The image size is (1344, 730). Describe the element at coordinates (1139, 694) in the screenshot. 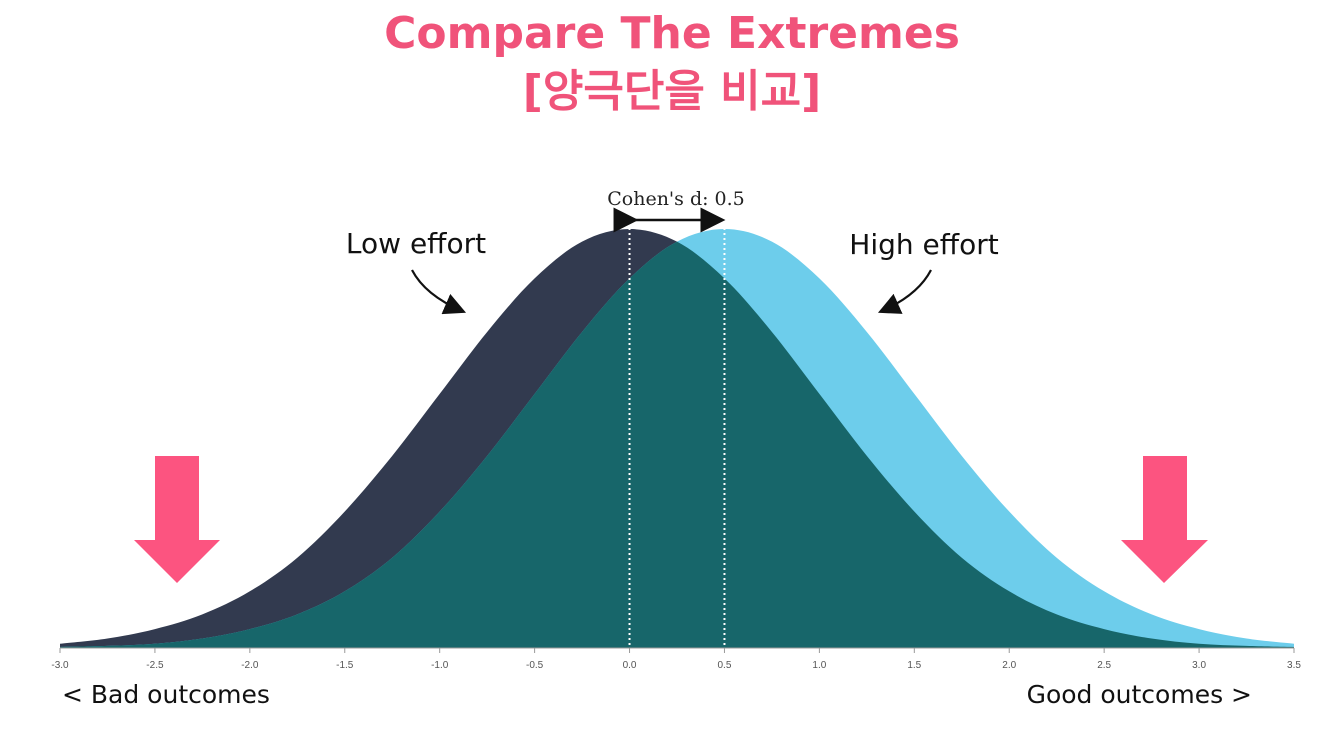

I see `x-right-label: Good outcomes >` at that location.